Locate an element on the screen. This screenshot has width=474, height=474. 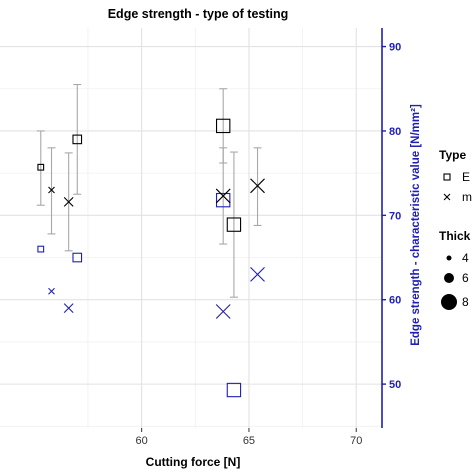
y-tick-label: 70 is located at coordinates (395, 216).